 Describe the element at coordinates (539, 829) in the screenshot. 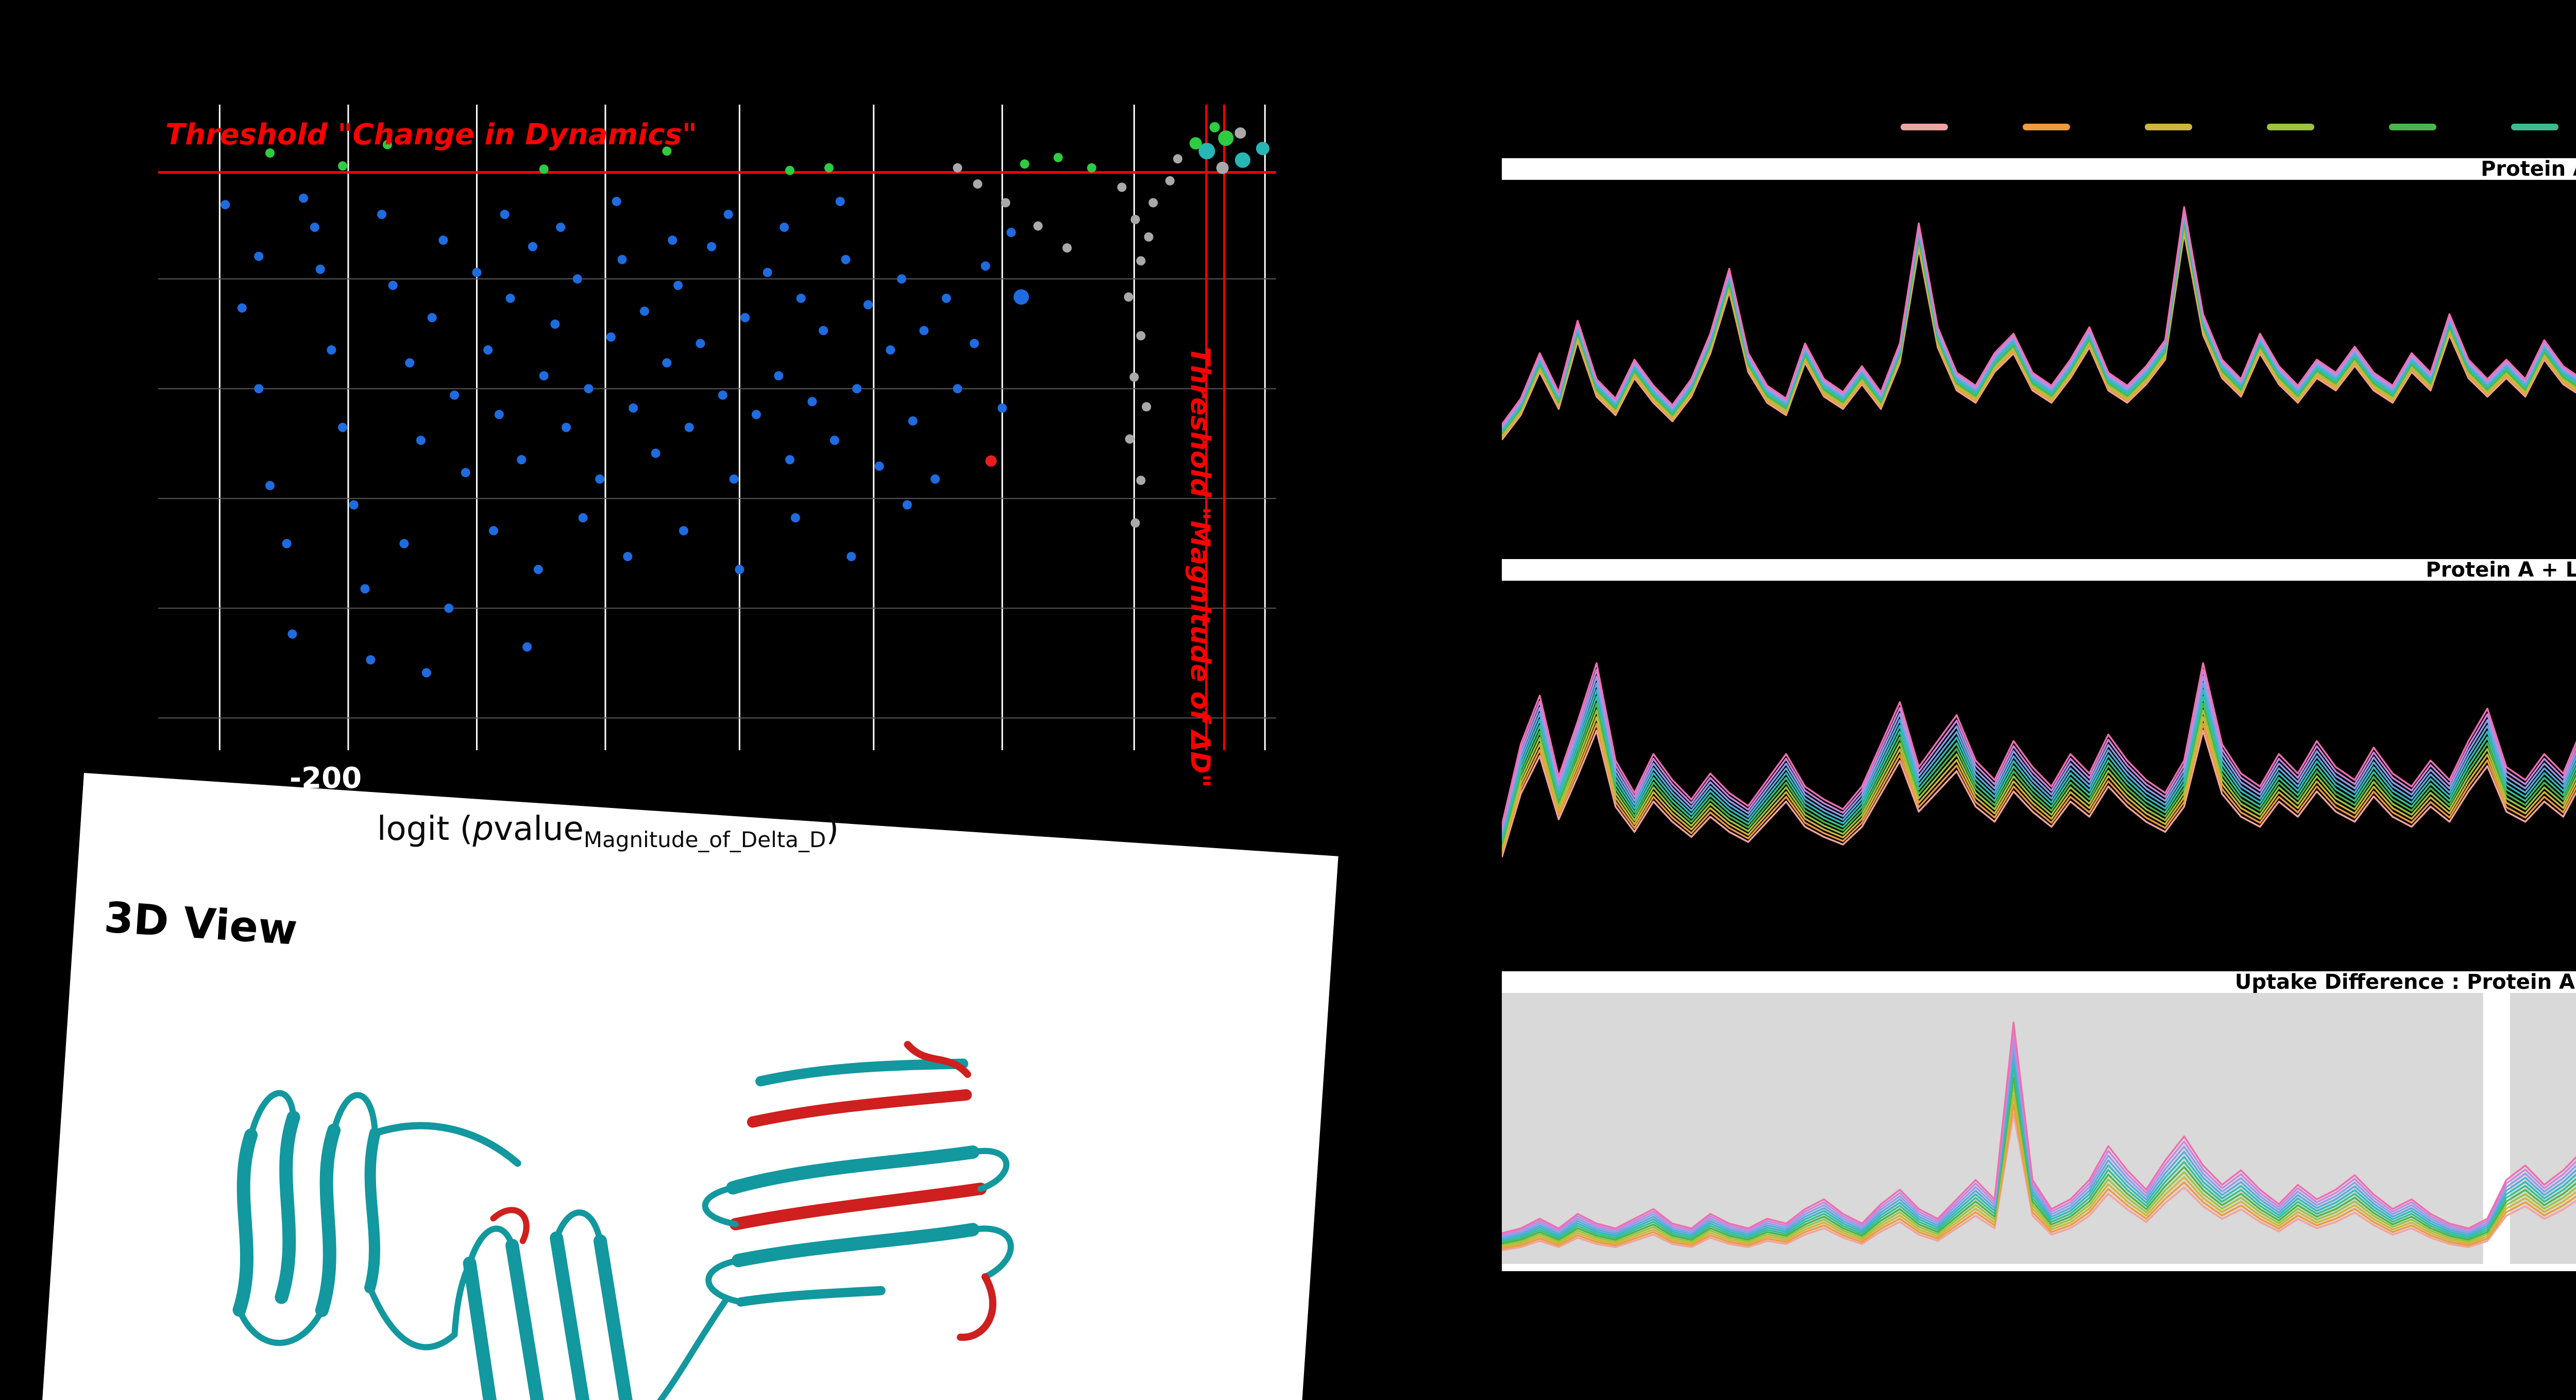

I see `axis-label-value: value` at that location.